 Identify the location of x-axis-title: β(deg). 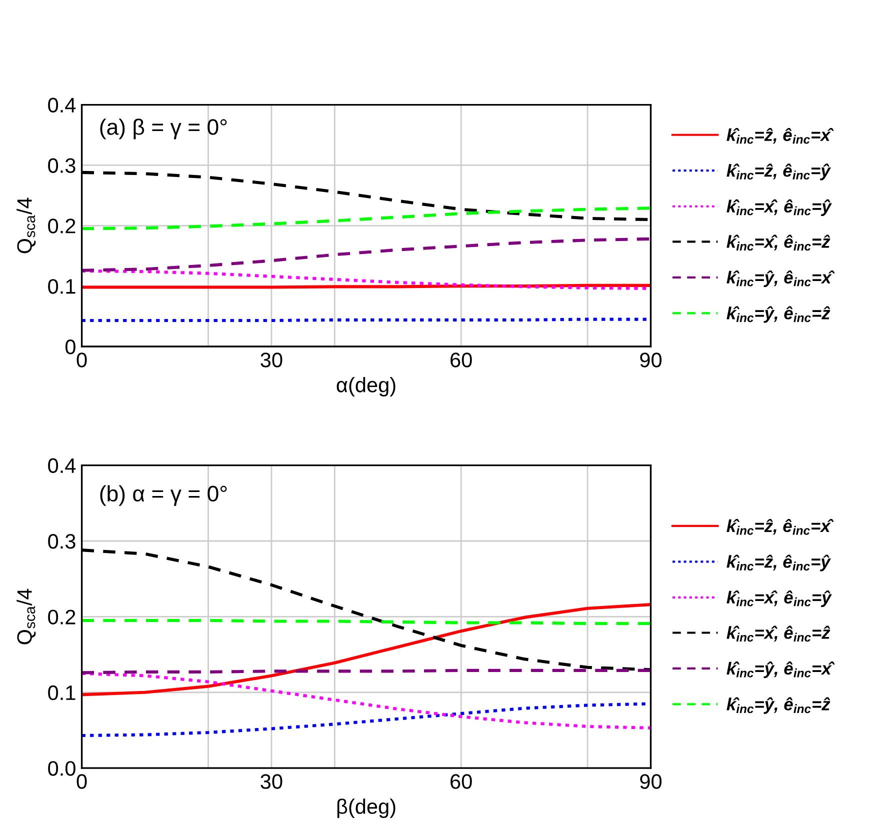
(366, 808).